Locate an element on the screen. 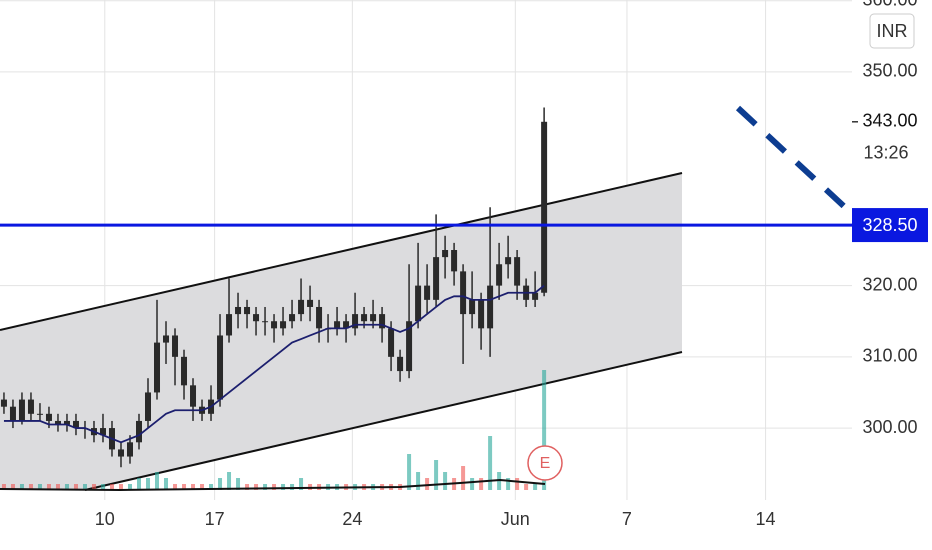 This screenshot has width=932, height=550. countdown: 13:26 is located at coordinates (885, 153).